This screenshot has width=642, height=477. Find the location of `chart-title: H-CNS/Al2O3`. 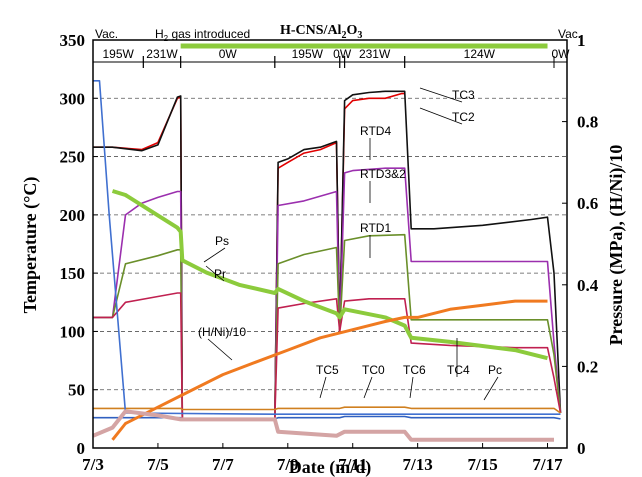

chart-title: H-CNS/Al2O3 is located at coordinates (321, 32).